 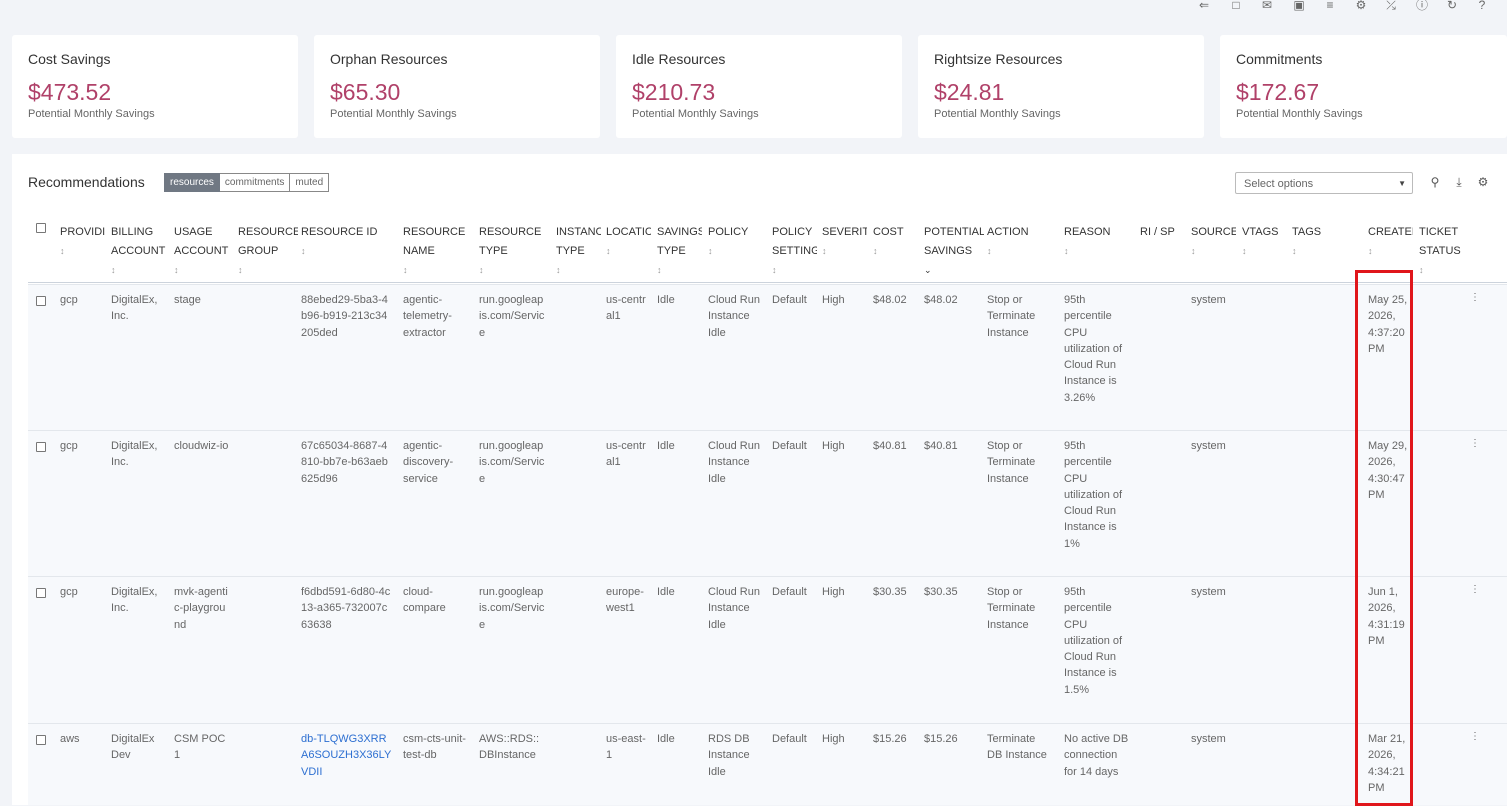 I want to click on cell-provider: gcp, so click(x=69, y=592).